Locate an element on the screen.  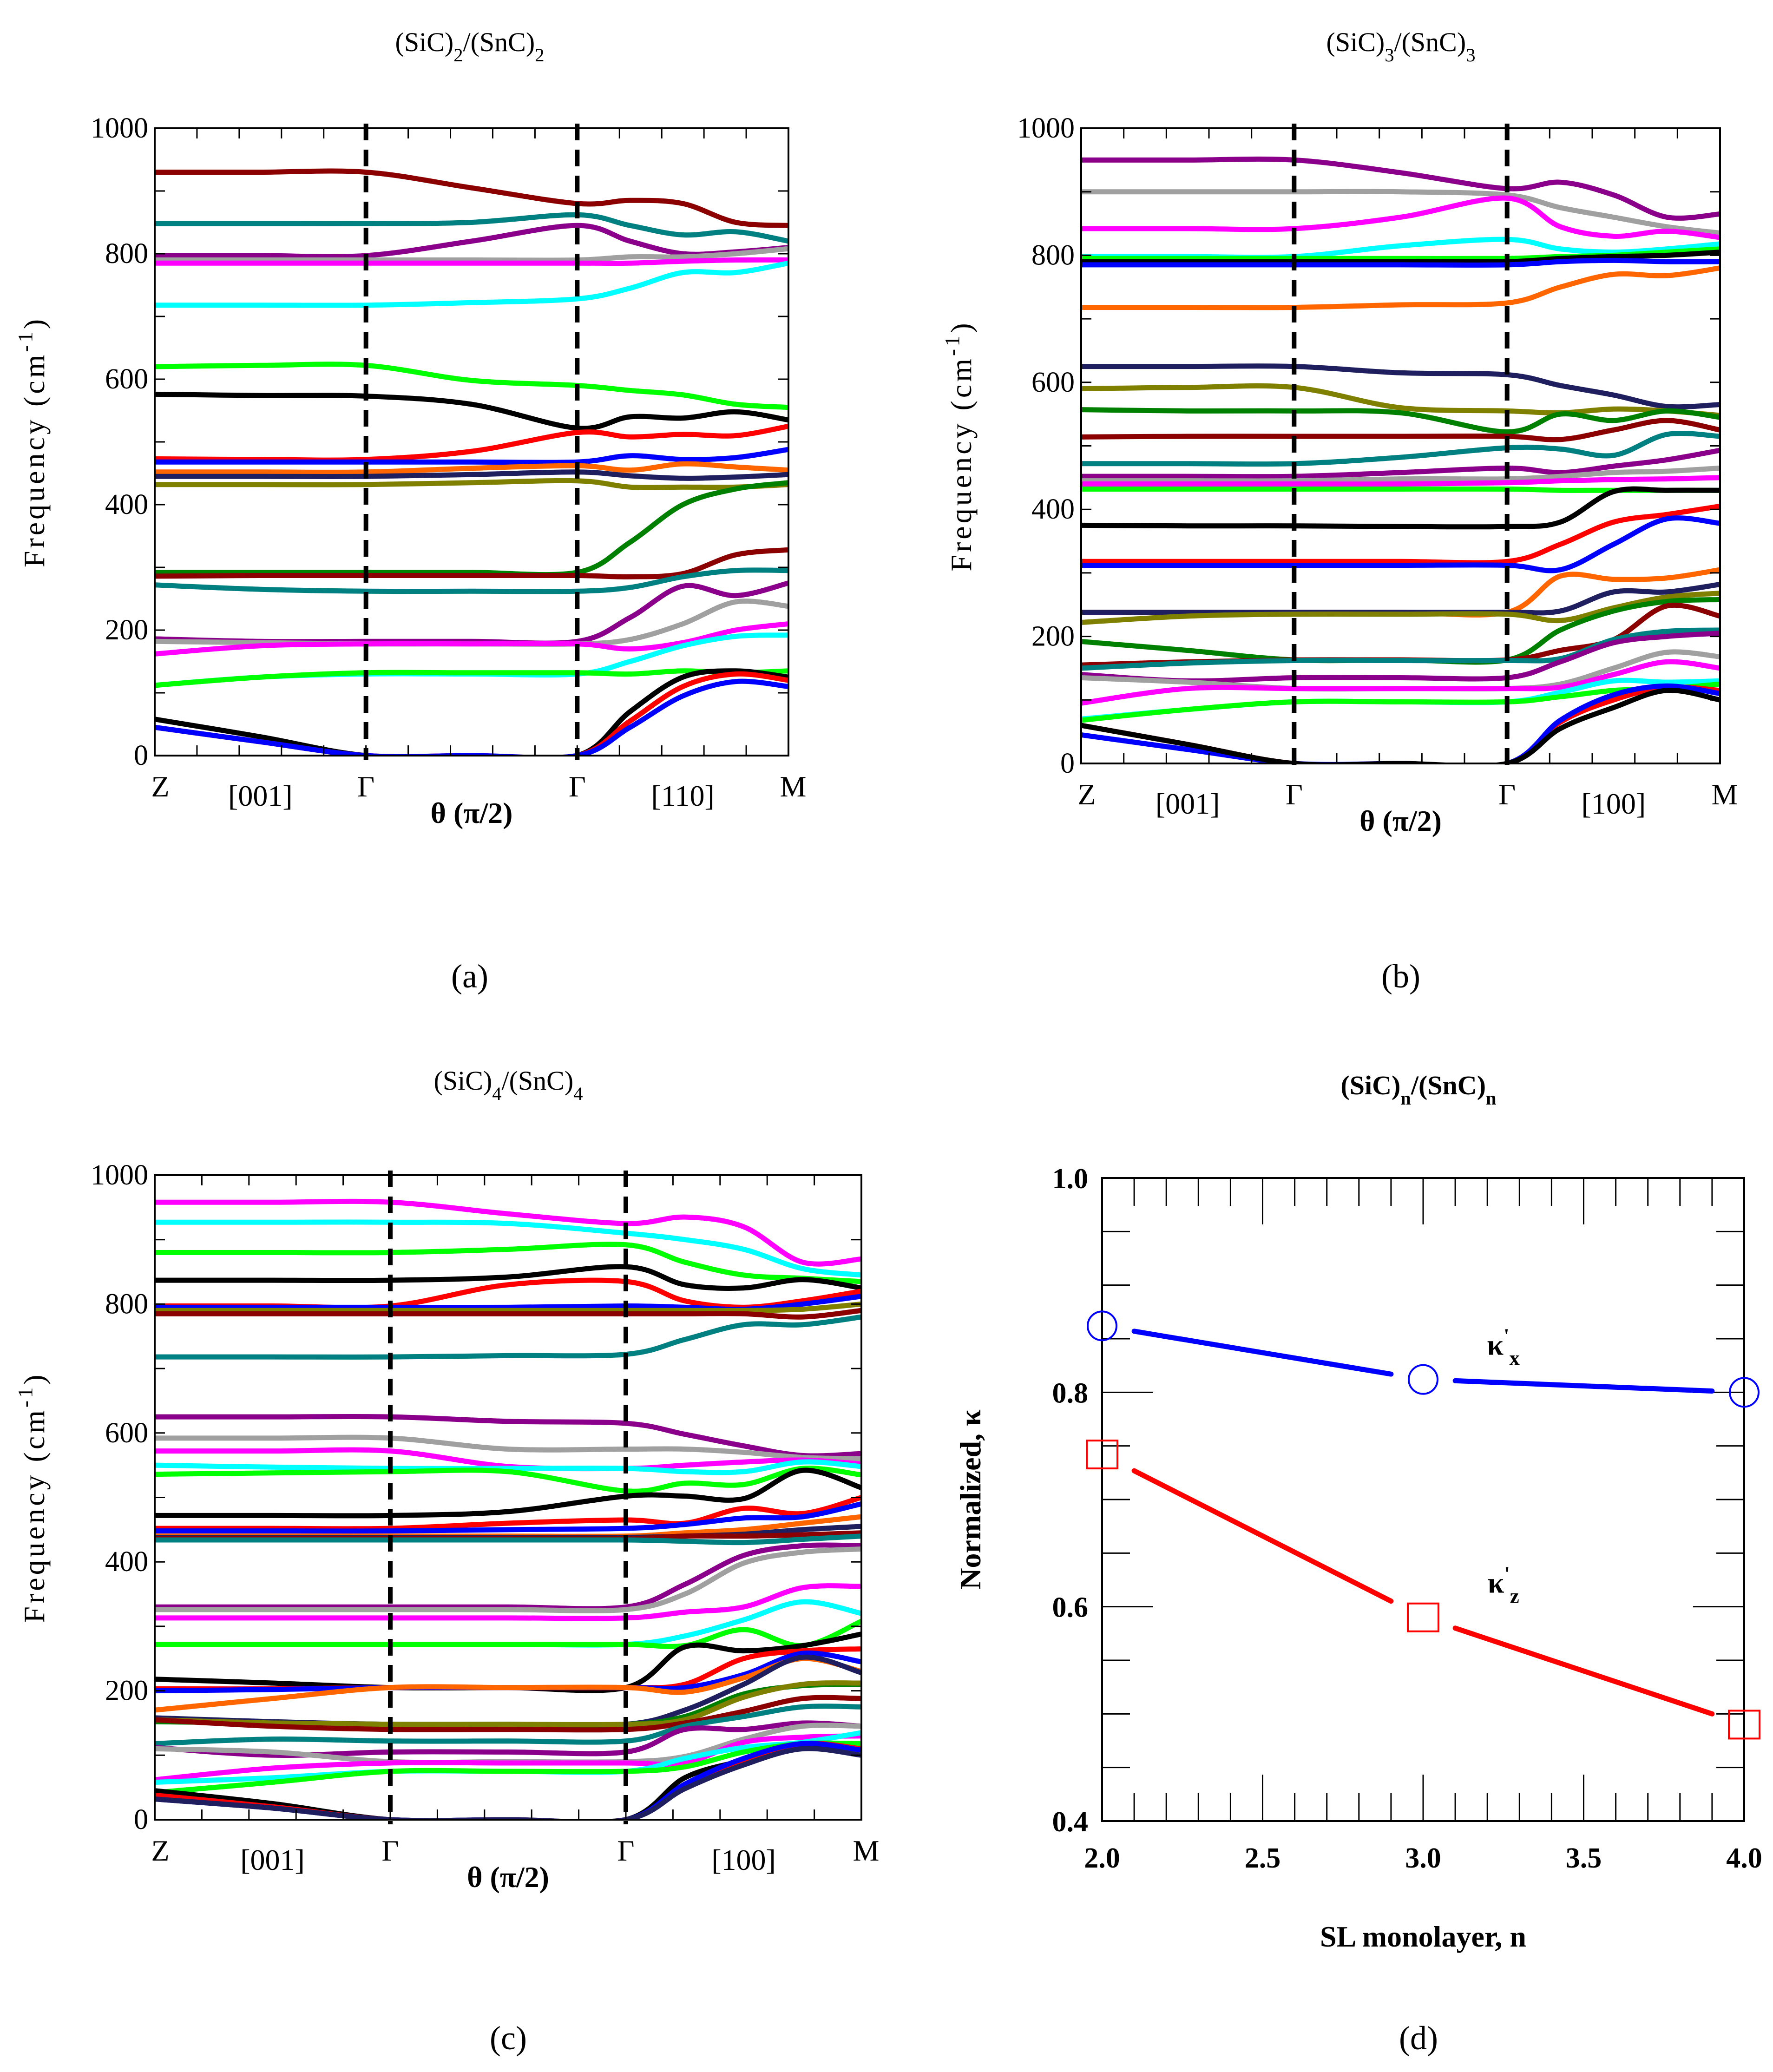
x-tick-label: 2.0 is located at coordinates (1102, 1858).